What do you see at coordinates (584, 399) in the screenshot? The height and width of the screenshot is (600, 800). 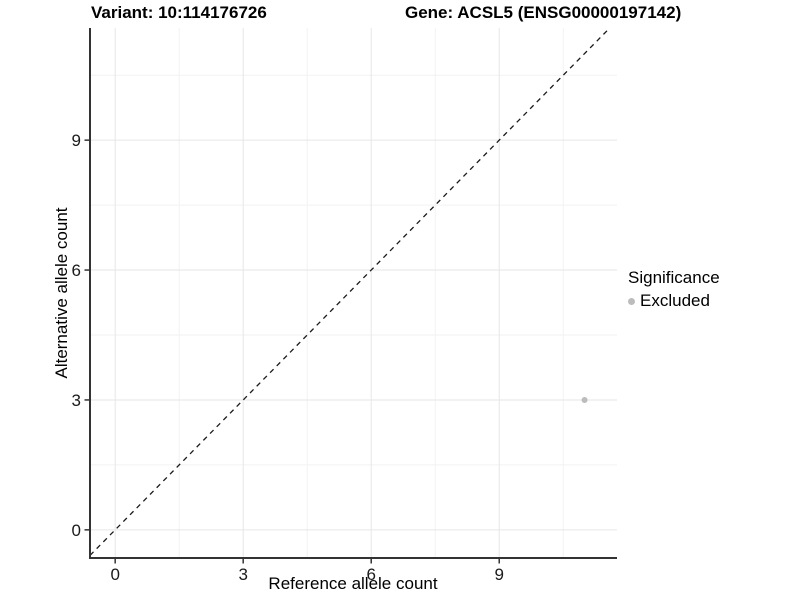 I see `data-point` at bounding box center [584, 399].